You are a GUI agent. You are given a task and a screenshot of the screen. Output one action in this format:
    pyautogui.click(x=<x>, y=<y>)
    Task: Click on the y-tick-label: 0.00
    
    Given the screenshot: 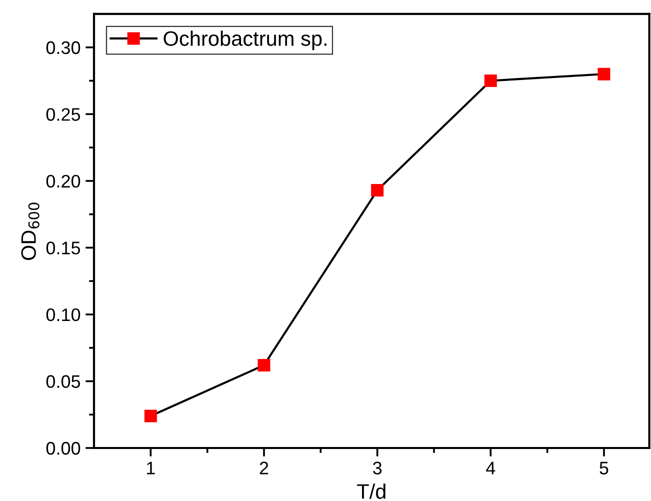 What is the action you would take?
    pyautogui.click(x=63, y=448)
    